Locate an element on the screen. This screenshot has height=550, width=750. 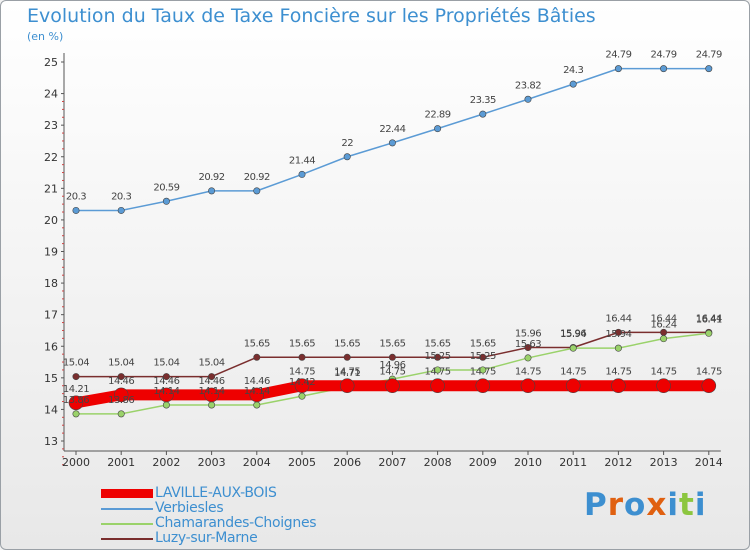
y-tick-label: 21 is located at coordinates (51, 188).